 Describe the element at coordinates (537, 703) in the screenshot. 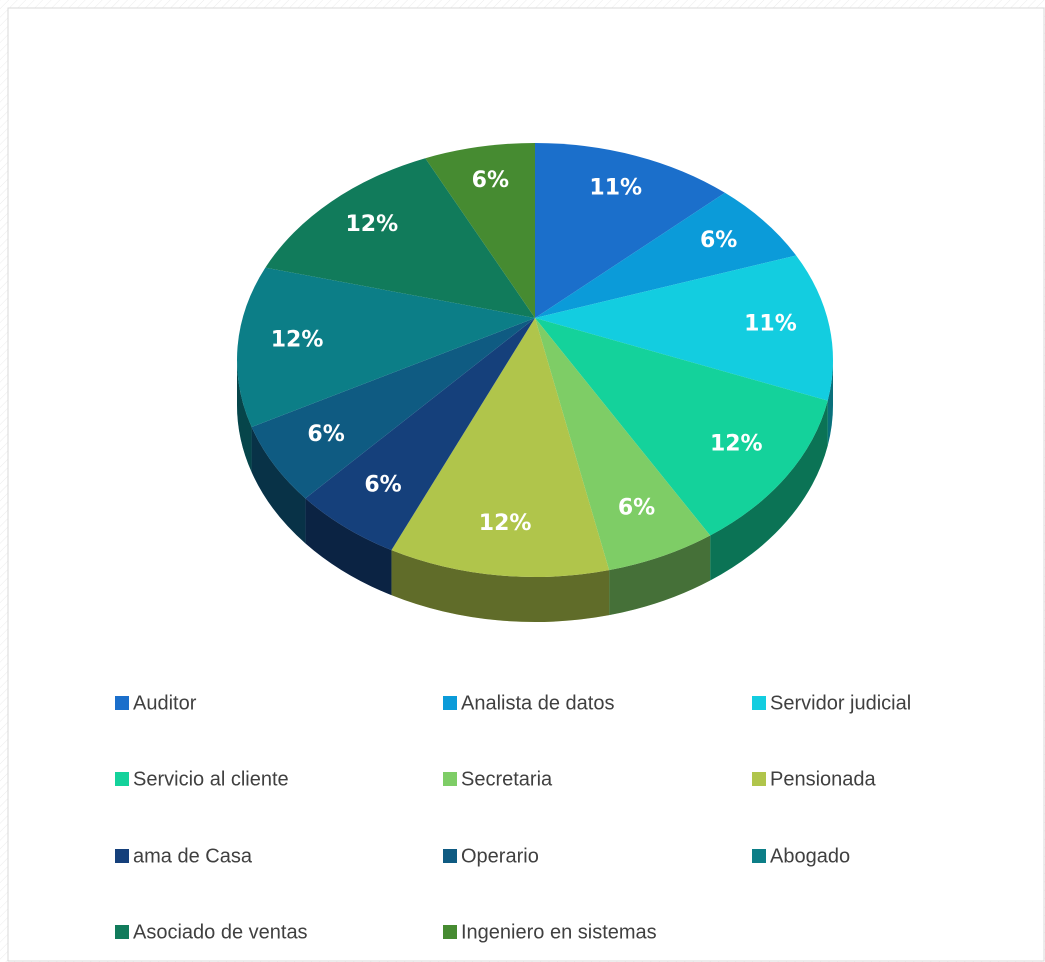

I see `legend-label: Analista de datos` at that location.